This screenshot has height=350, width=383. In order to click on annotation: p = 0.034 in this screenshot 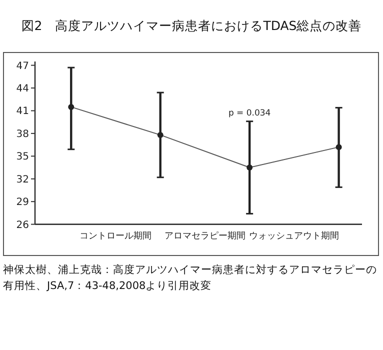, I will do `click(249, 113)`.